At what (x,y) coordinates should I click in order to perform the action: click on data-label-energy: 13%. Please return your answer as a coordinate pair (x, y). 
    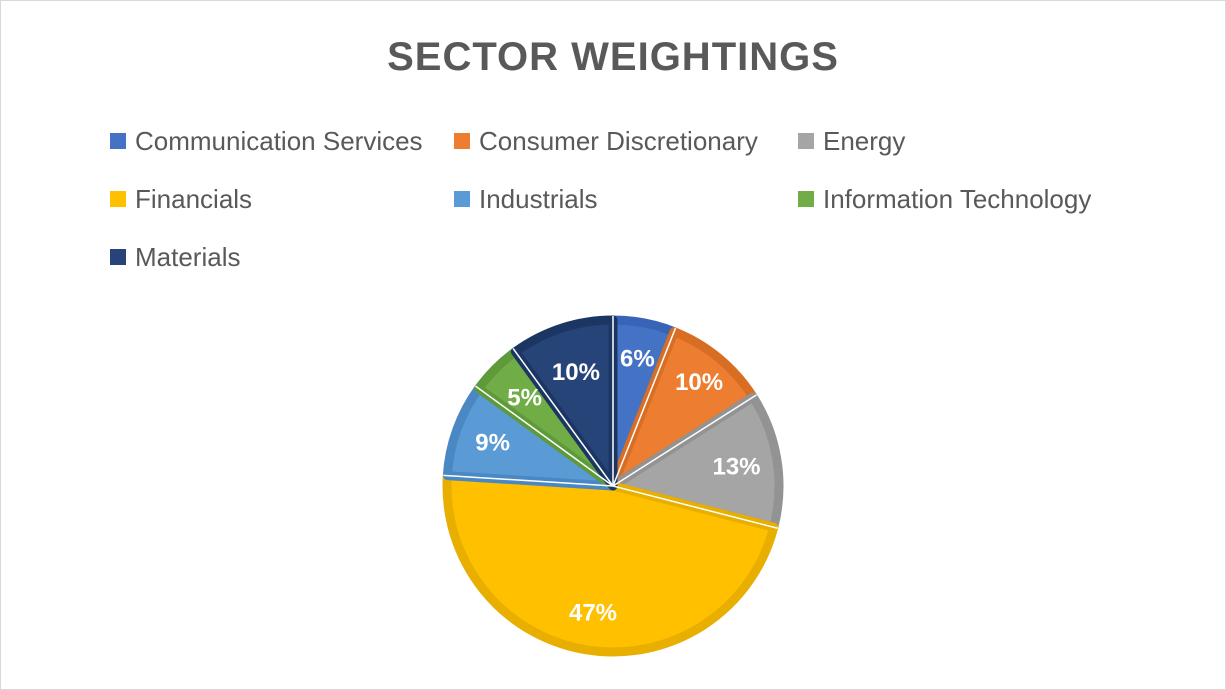
    Looking at the image, I should click on (736, 466).